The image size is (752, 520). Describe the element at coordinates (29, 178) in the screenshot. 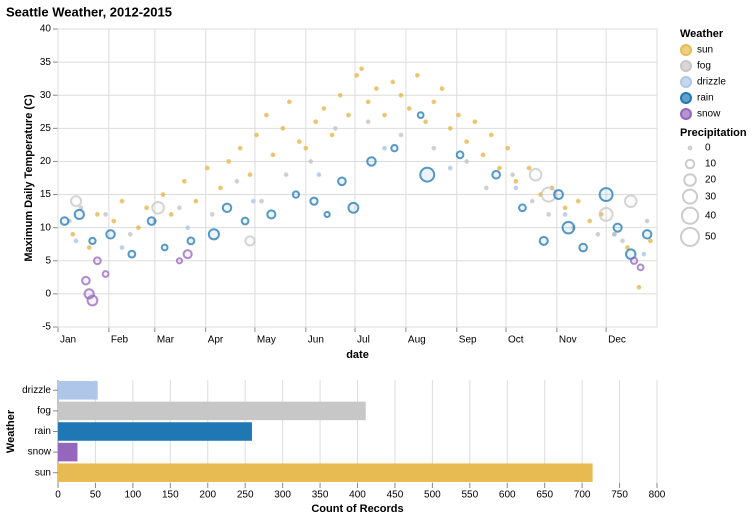

I see `y-axis-title: Maximum Daily Temperature (C)` at that location.